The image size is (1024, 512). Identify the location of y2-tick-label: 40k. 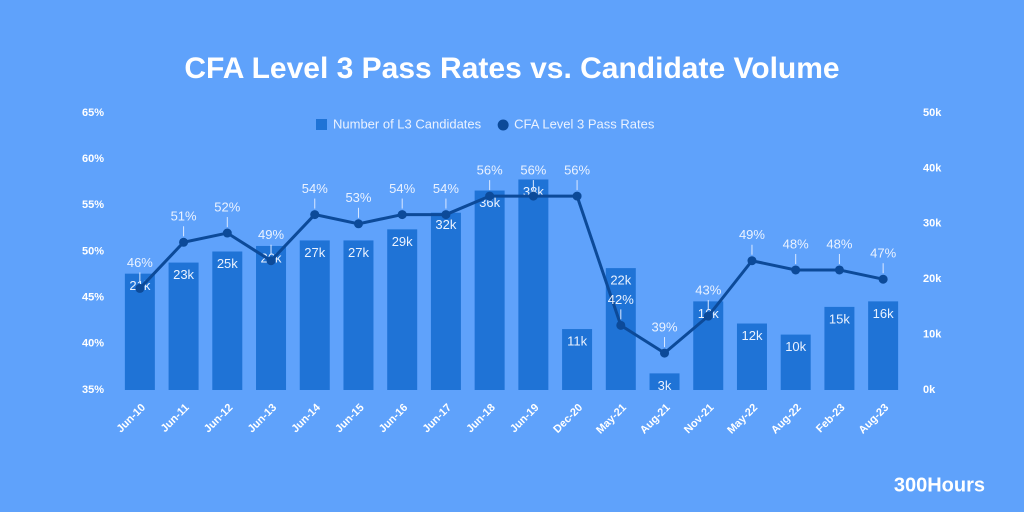
(932, 168).